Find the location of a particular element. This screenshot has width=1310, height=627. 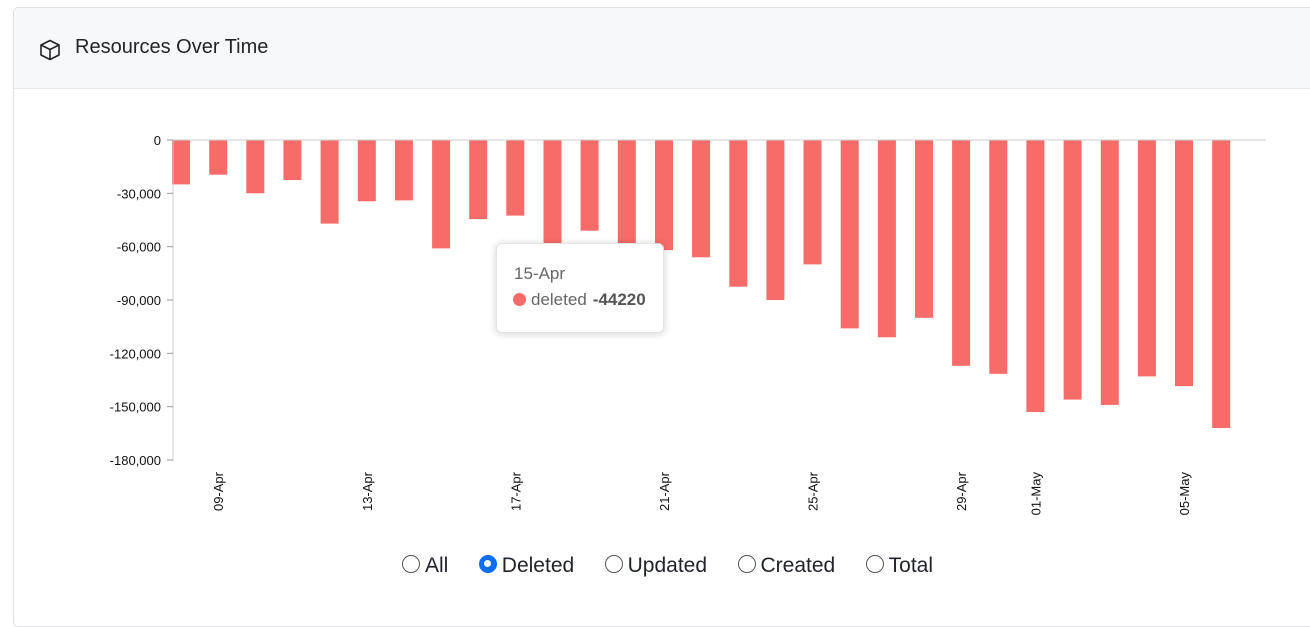

bar-28-Apr is located at coordinates (924, 229).